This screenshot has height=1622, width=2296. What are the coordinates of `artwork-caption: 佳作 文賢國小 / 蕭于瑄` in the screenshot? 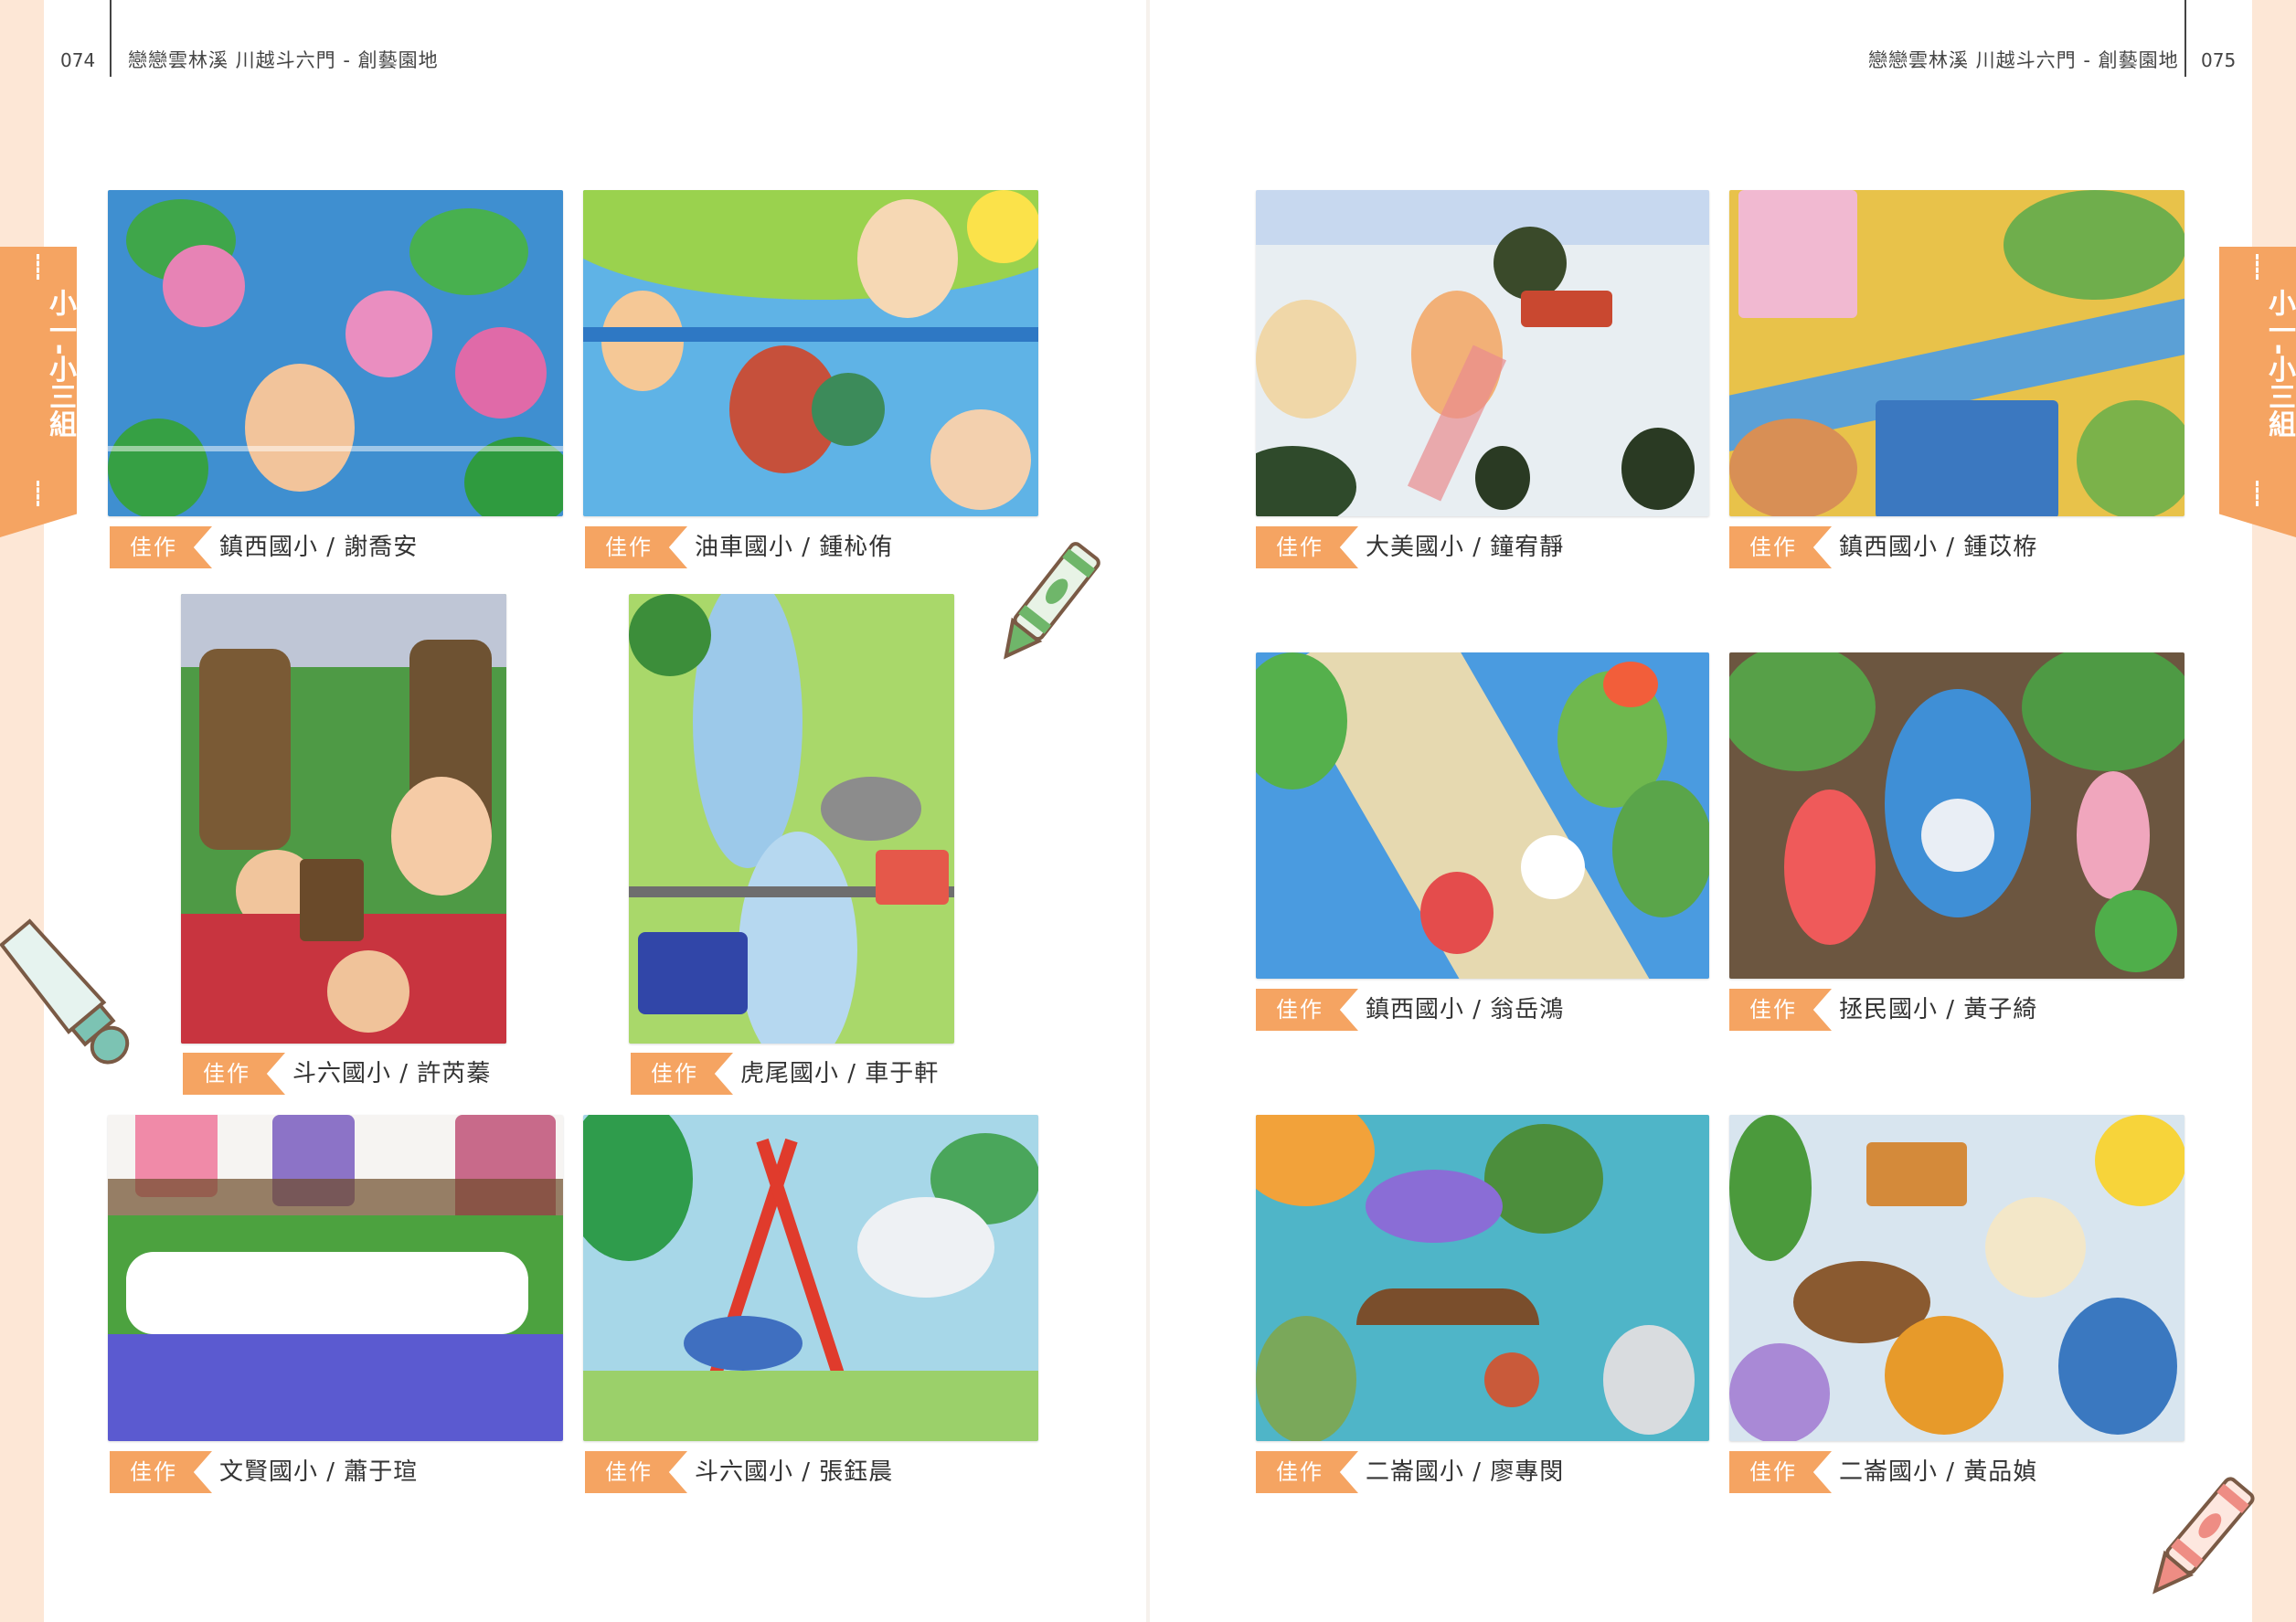 It's located at (337, 1472).